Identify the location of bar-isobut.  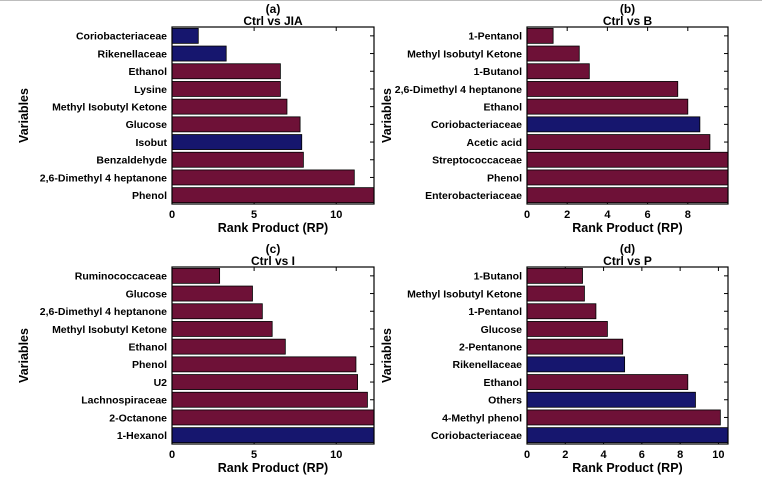
(237, 142).